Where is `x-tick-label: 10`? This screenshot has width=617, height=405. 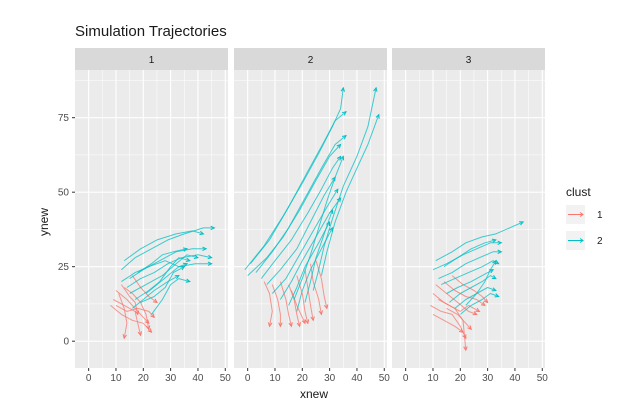
x-tick-label: 10 is located at coordinates (116, 378).